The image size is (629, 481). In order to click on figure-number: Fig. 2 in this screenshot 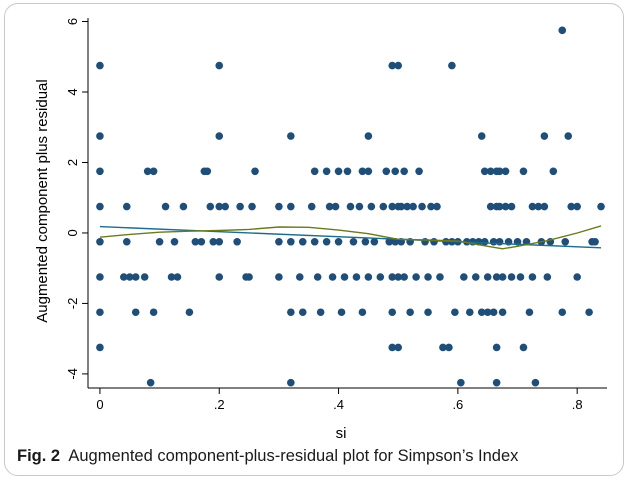, I will do `click(39, 456)`.